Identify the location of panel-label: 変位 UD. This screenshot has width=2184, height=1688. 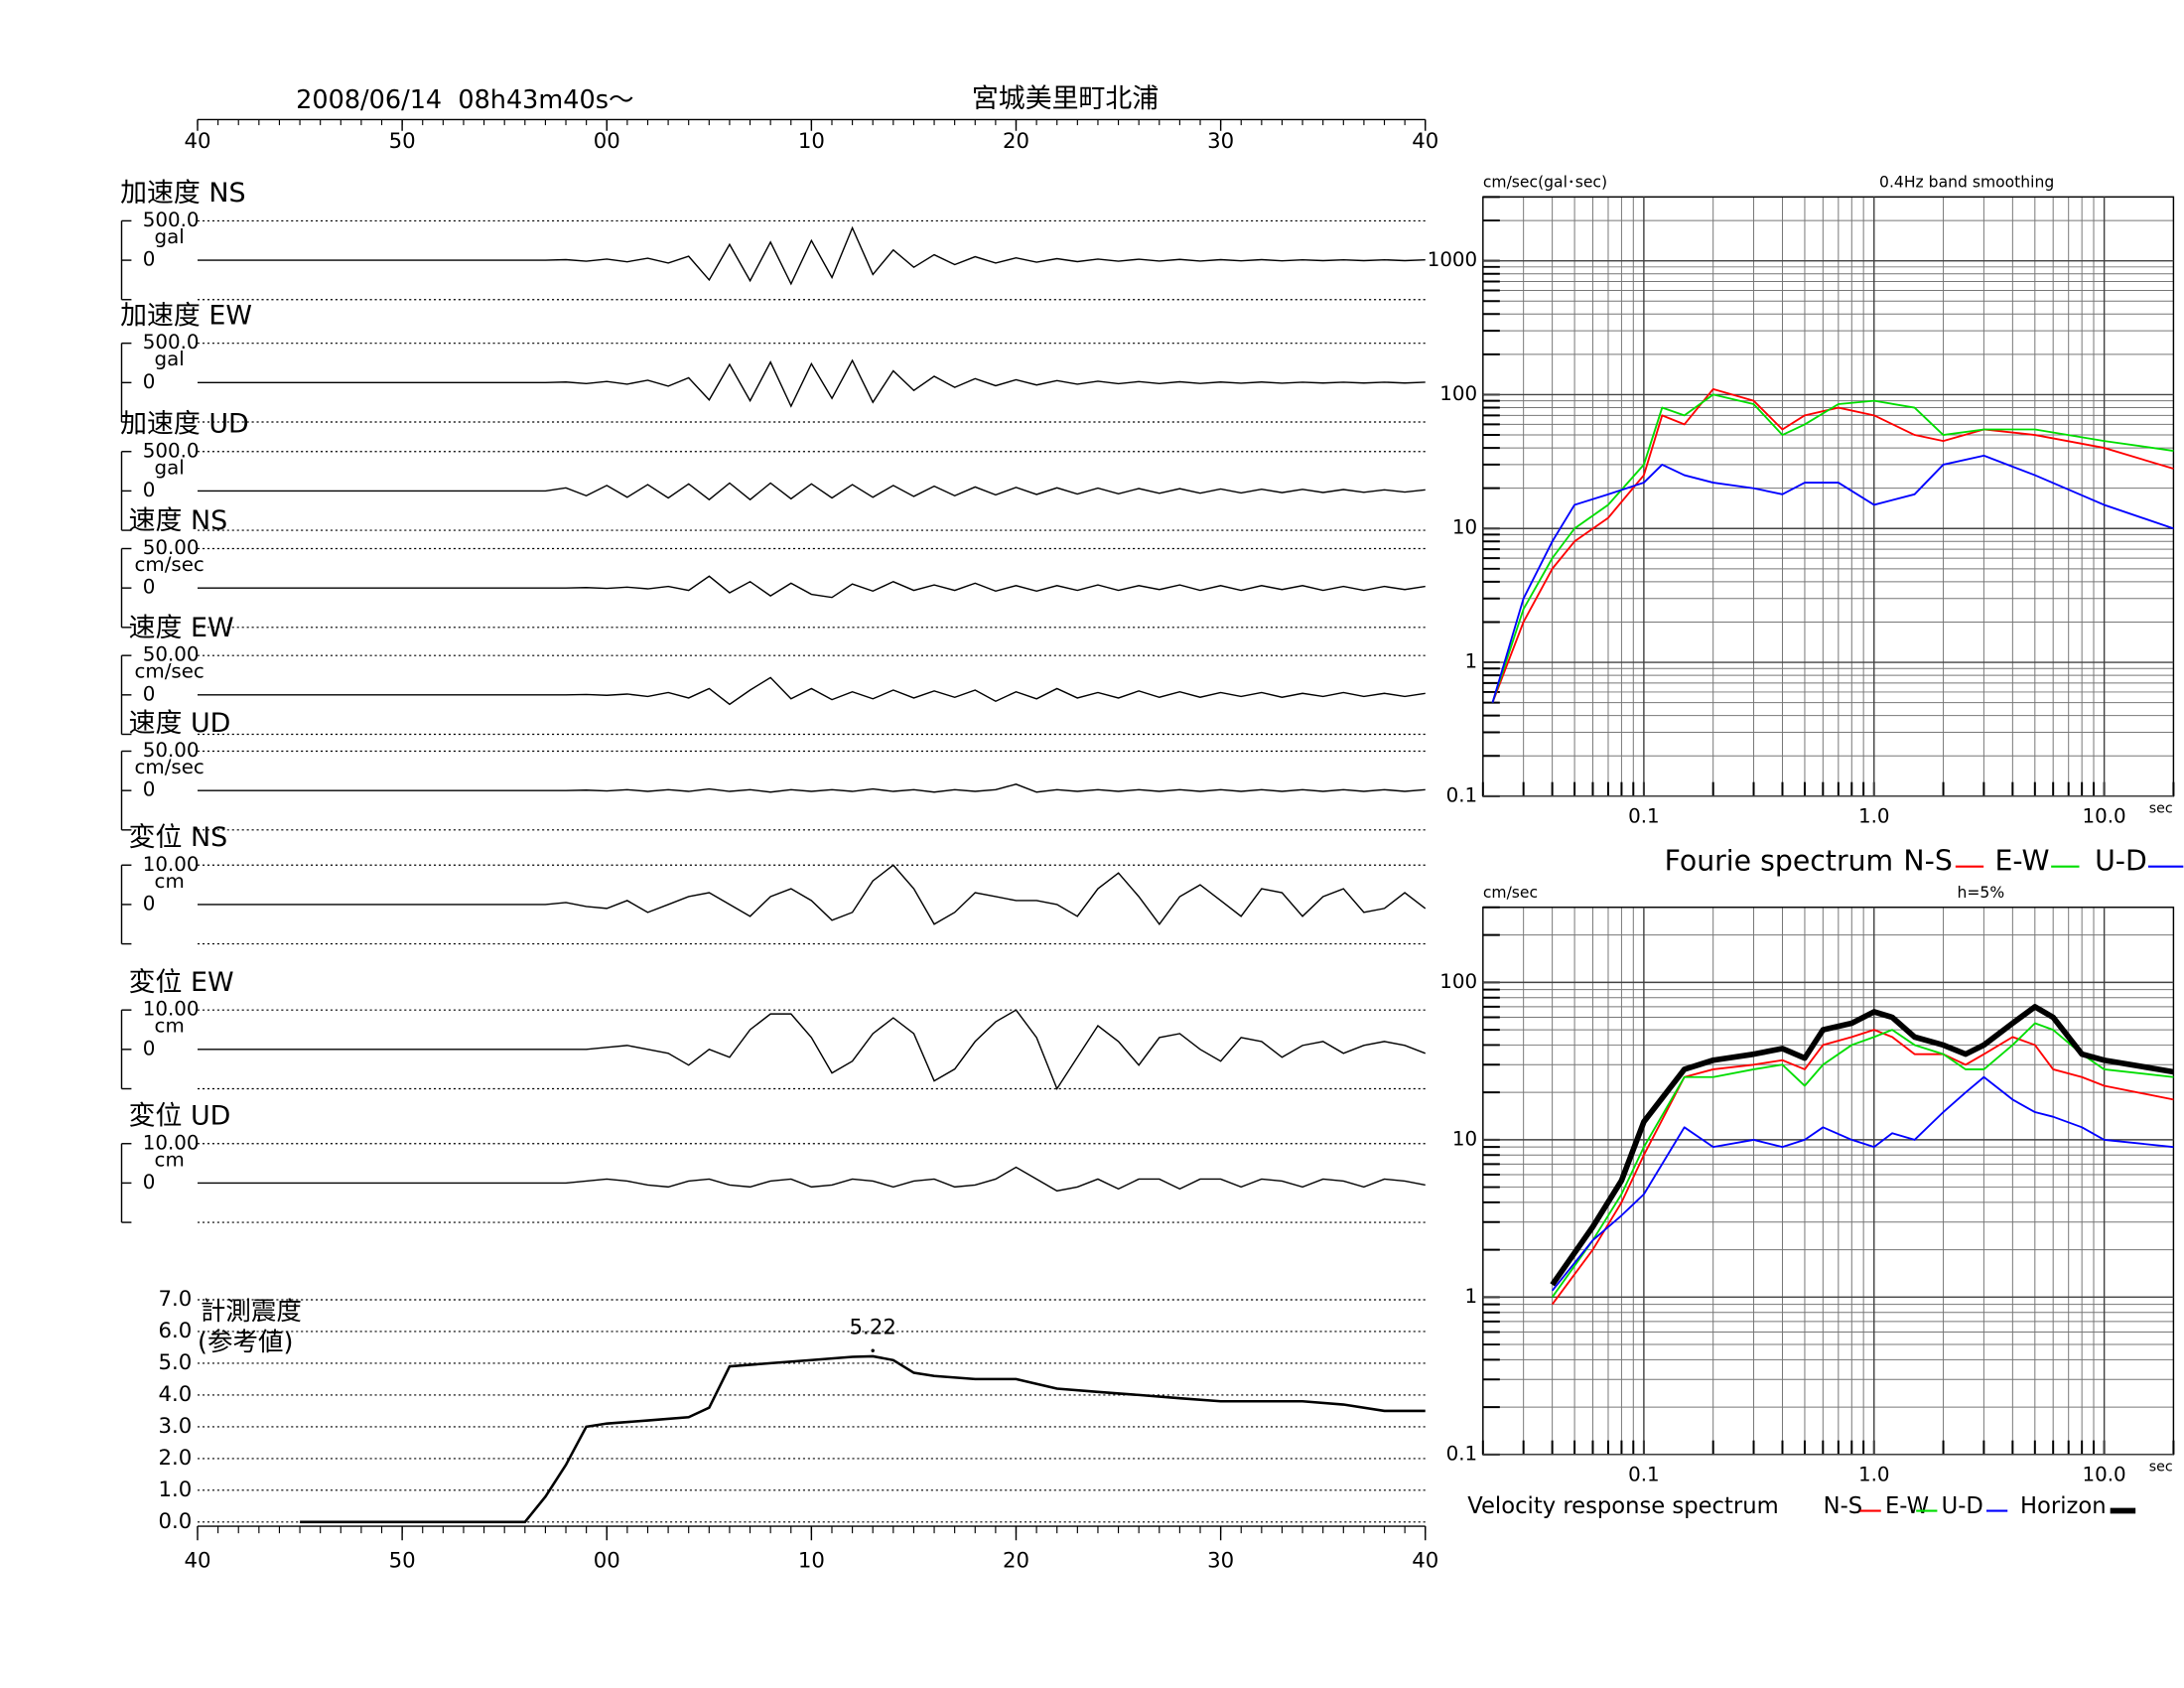
(180, 1115).